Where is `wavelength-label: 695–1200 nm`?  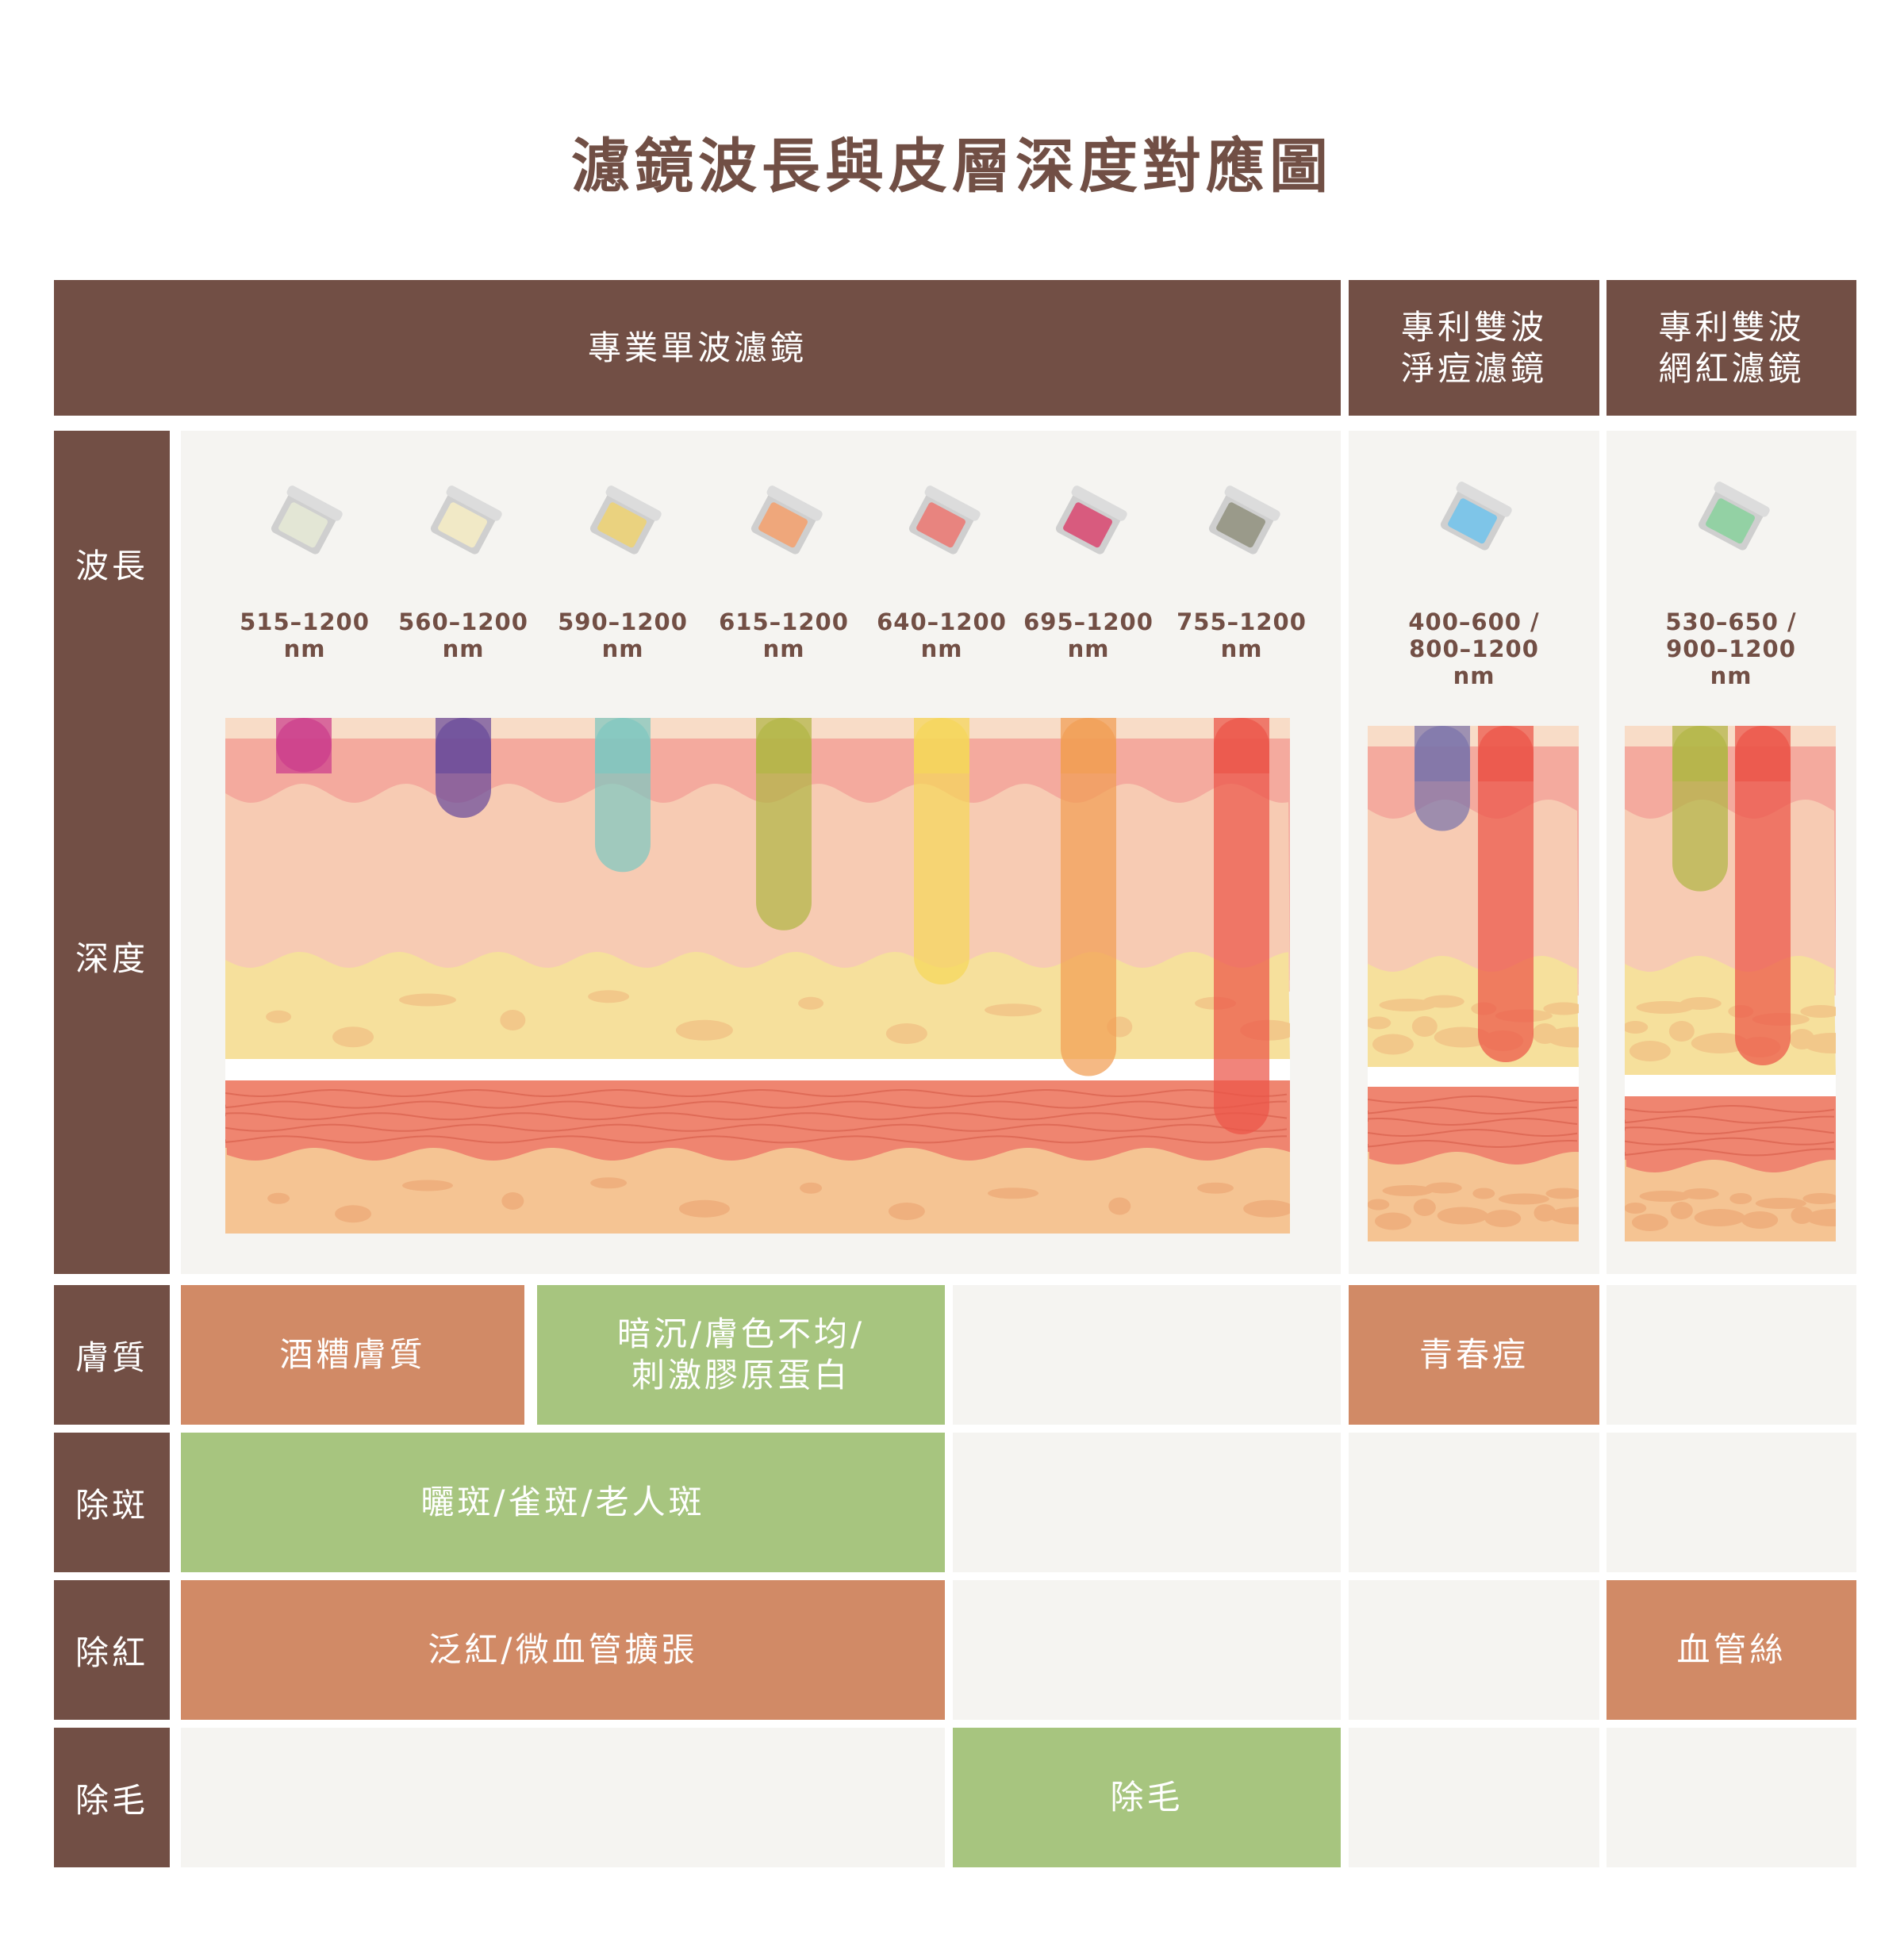
wavelength-label: 695–1200 nm is located at coordinates (1088, 635).